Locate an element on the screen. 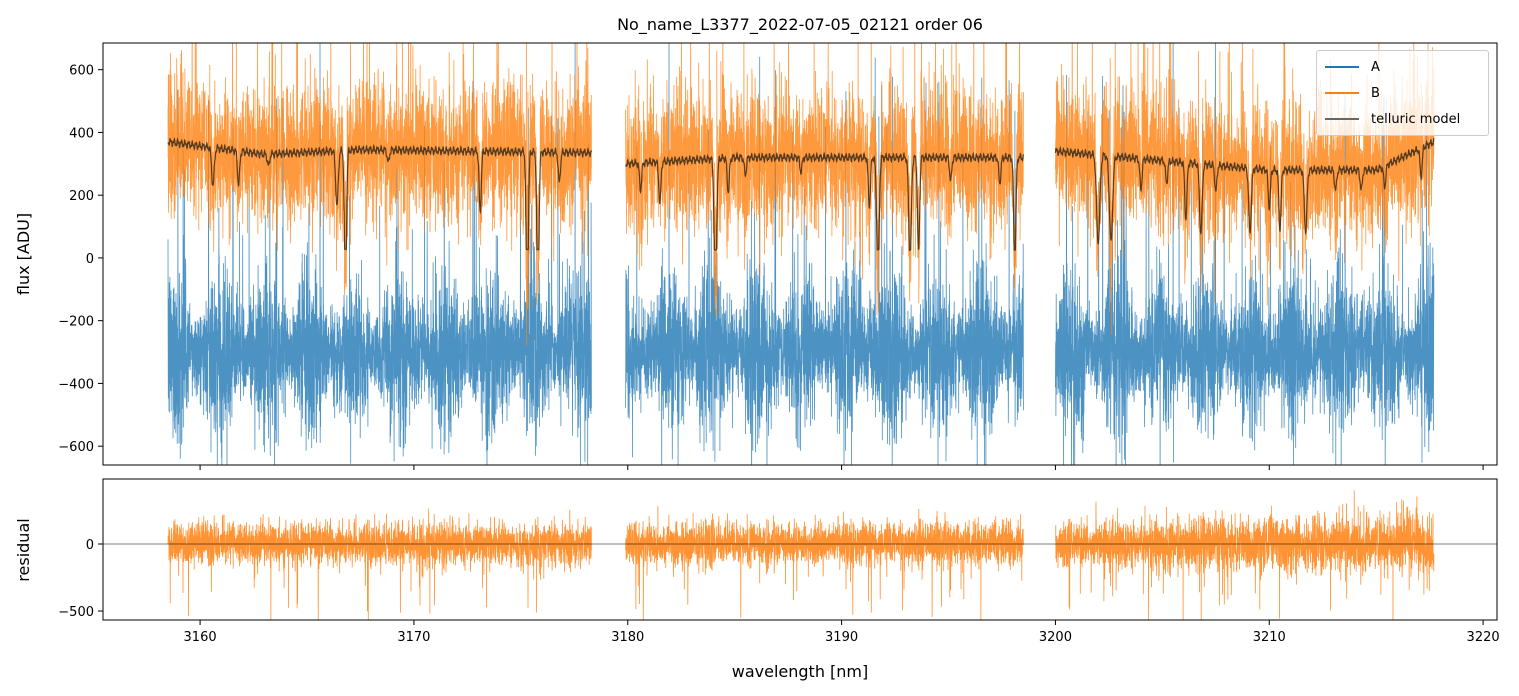 This screenshot has width=1519, height=696. y-tick-label: −200 is located at coordinates (76, 322).